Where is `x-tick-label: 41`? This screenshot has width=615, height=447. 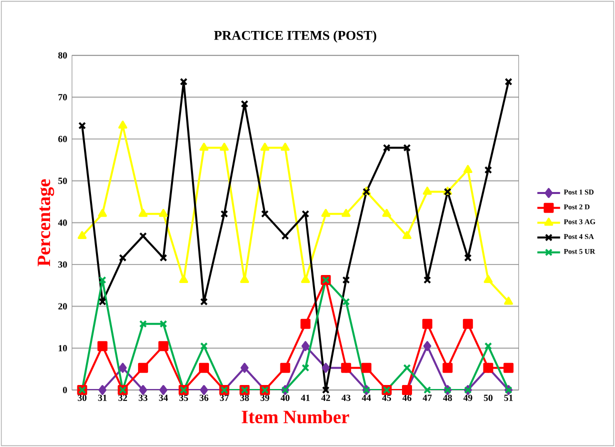
x-tick-label: 41 is located at coordinates (305, 397).